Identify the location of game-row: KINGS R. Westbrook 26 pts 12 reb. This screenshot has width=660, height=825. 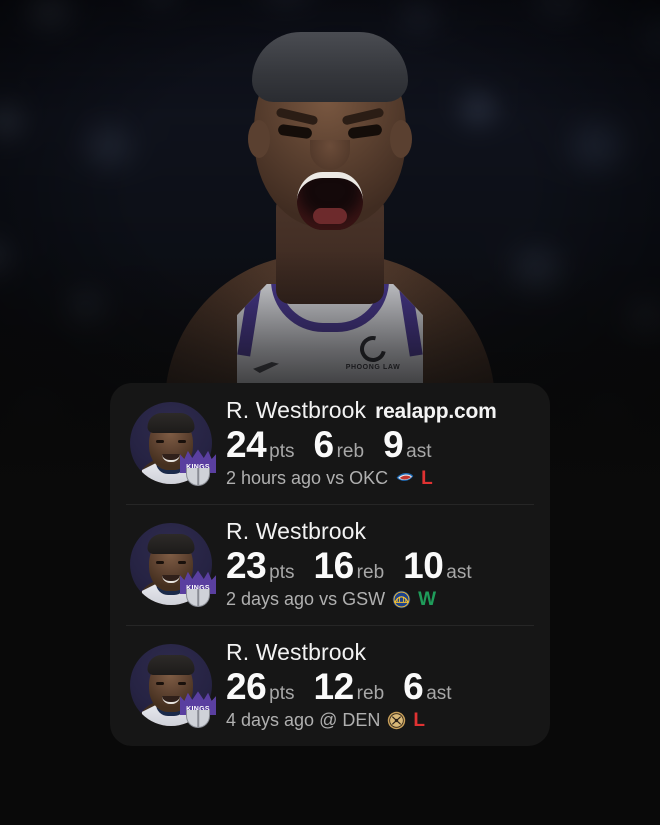
(330, 685).